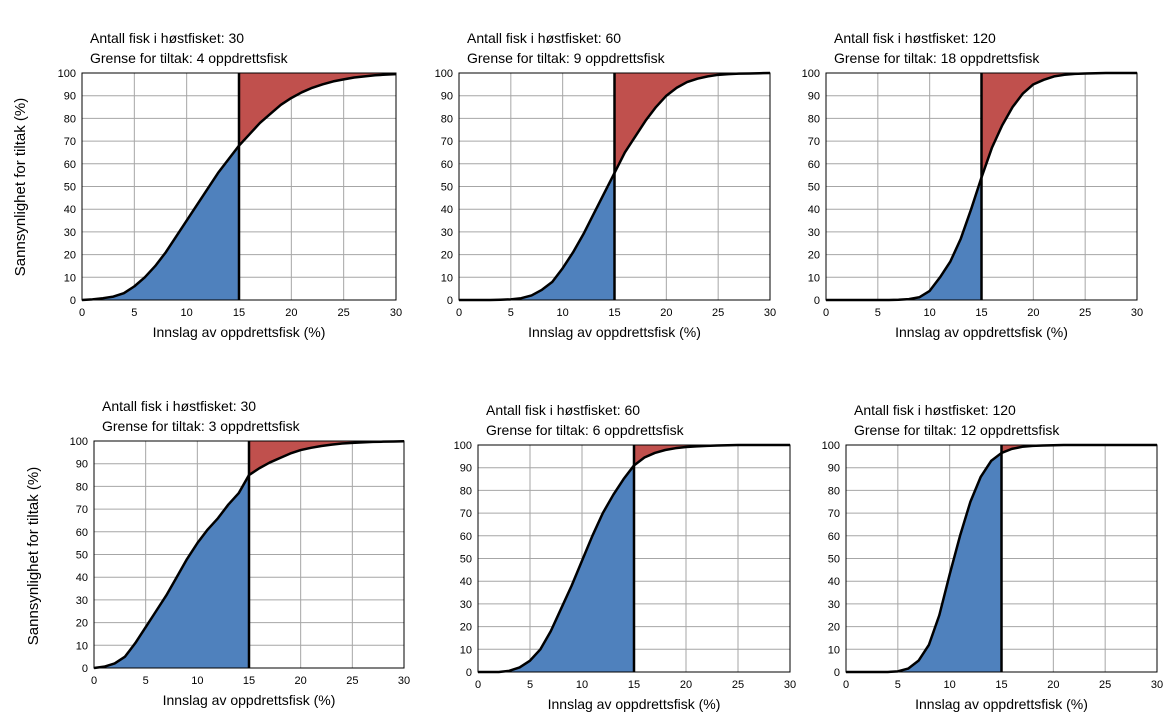 This screenshot has height=722, width=1167. What do you see at coordinates (814, 119) in the screenshot?
I see `chart3-ytick-80: 80` at bounding box center [814, 119].